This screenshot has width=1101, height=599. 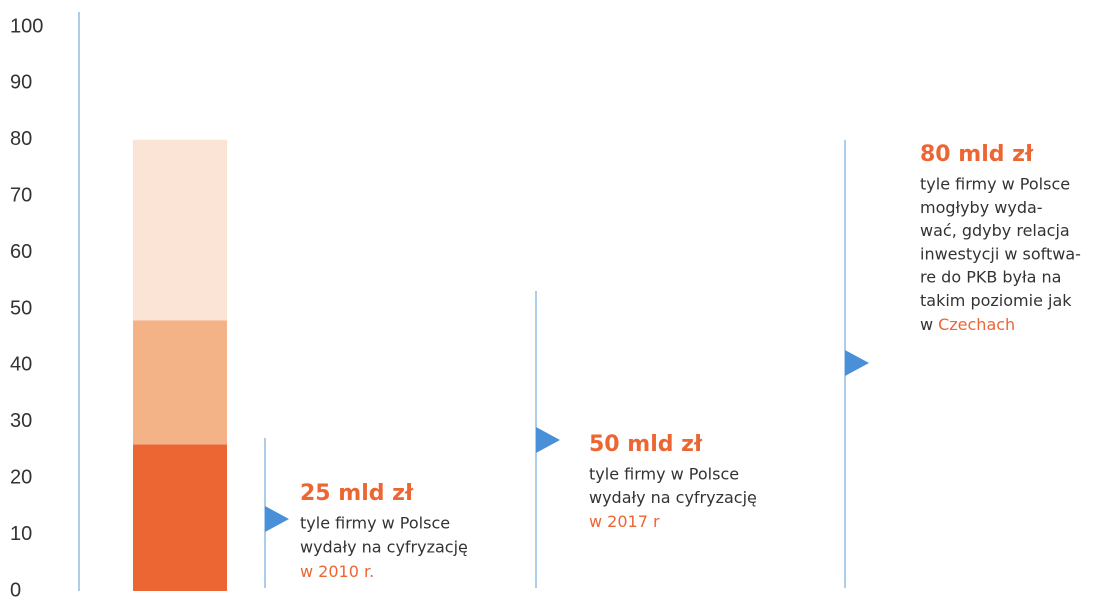 I want to click on y-tick-label: 100, so click(x=26, y=26).